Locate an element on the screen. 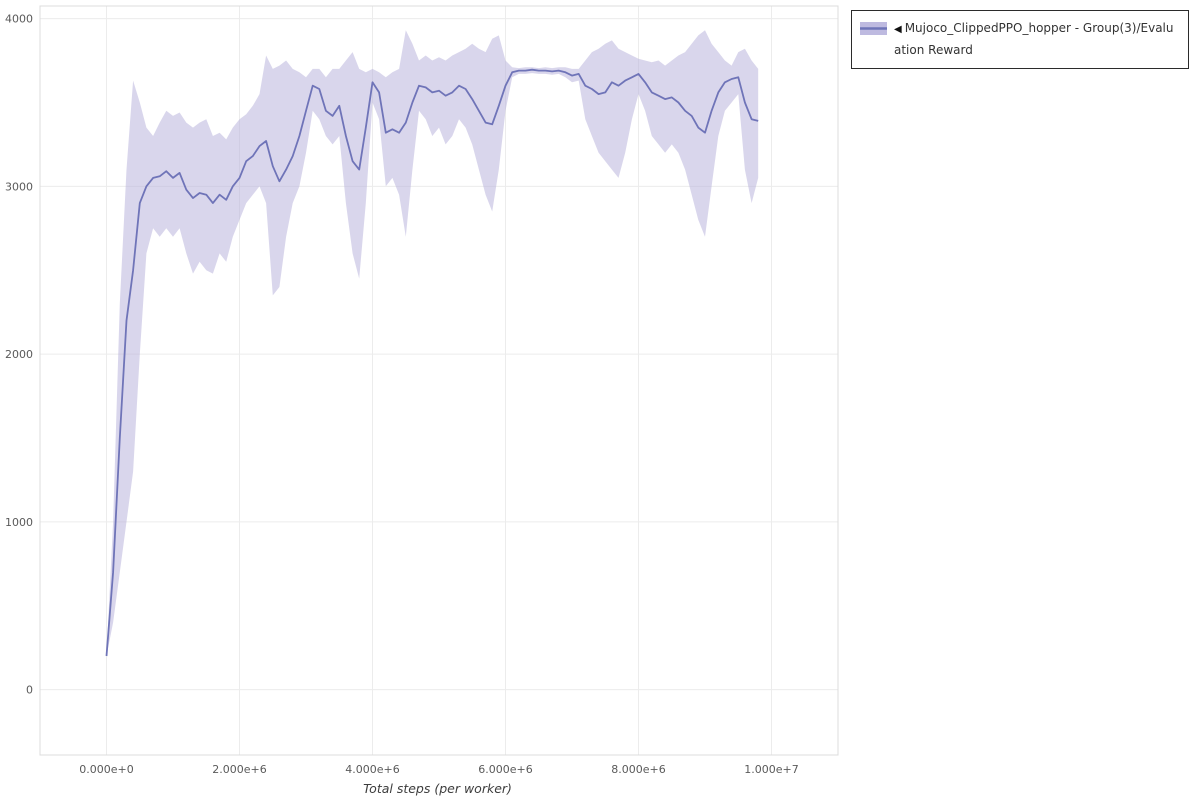 The height and width of the screenshot is (800, 1200). svg-text: 3000 is located at coordinates (19, 186).